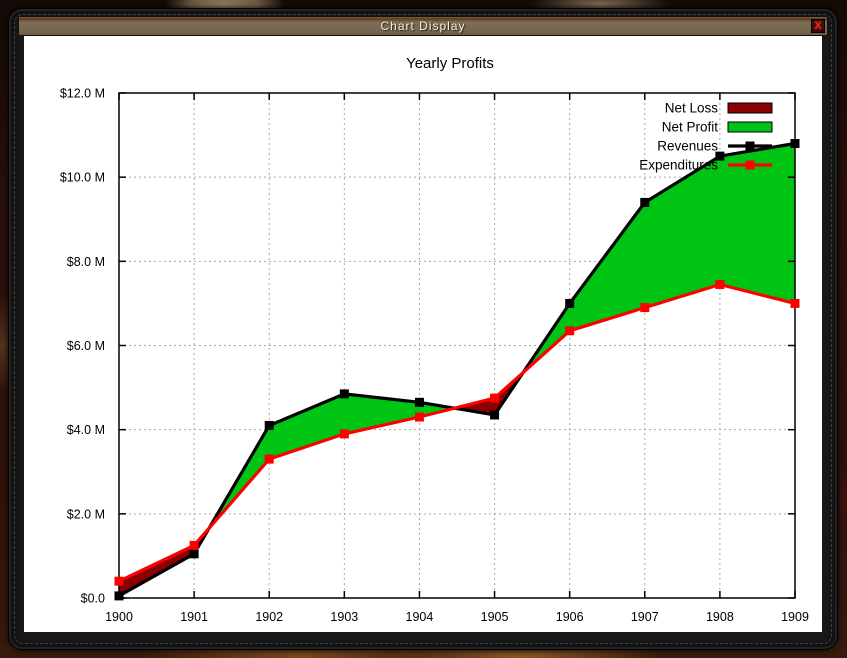  What do you see at coordinates (570, 617) in the screenshot?
I see `svg-text: 1906` at bounding box center [570, 617].